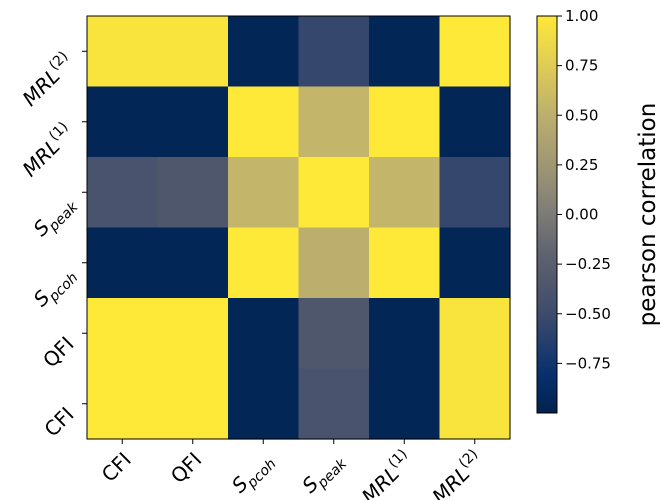 The height and width of the screenshot is (500, 665). I want to click on x-tick-label: Speak, so click(324, 473).